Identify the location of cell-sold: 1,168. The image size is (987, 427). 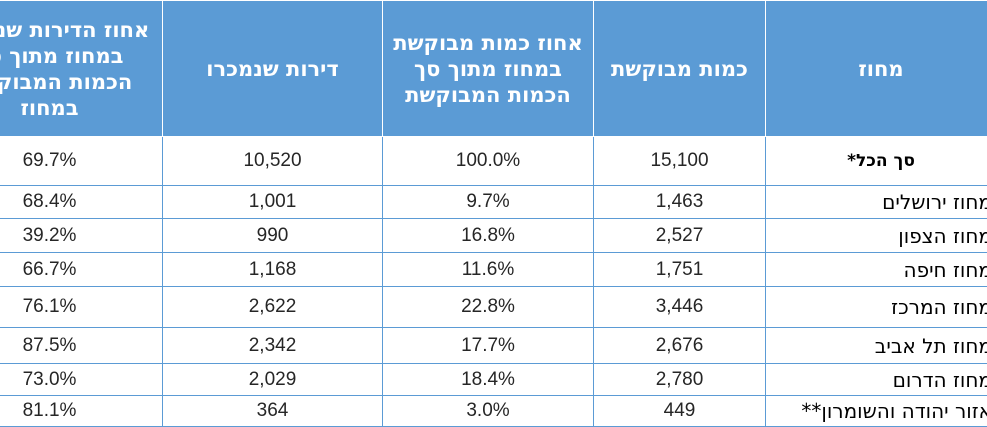
(272, 269).